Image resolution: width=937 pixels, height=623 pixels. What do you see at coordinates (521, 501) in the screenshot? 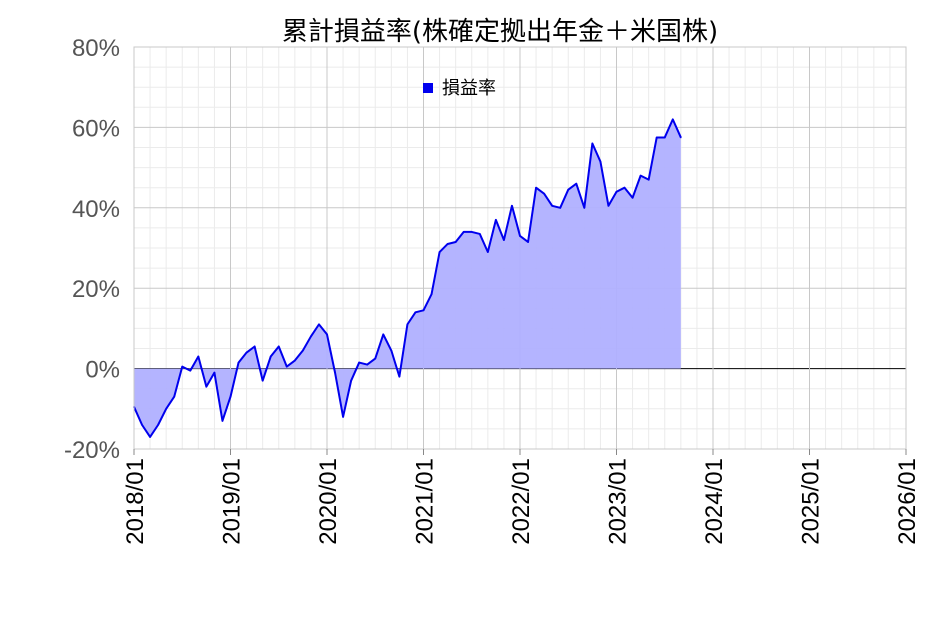
I see `x-tick-label: 2022/01` at bounding box center [521, 501].